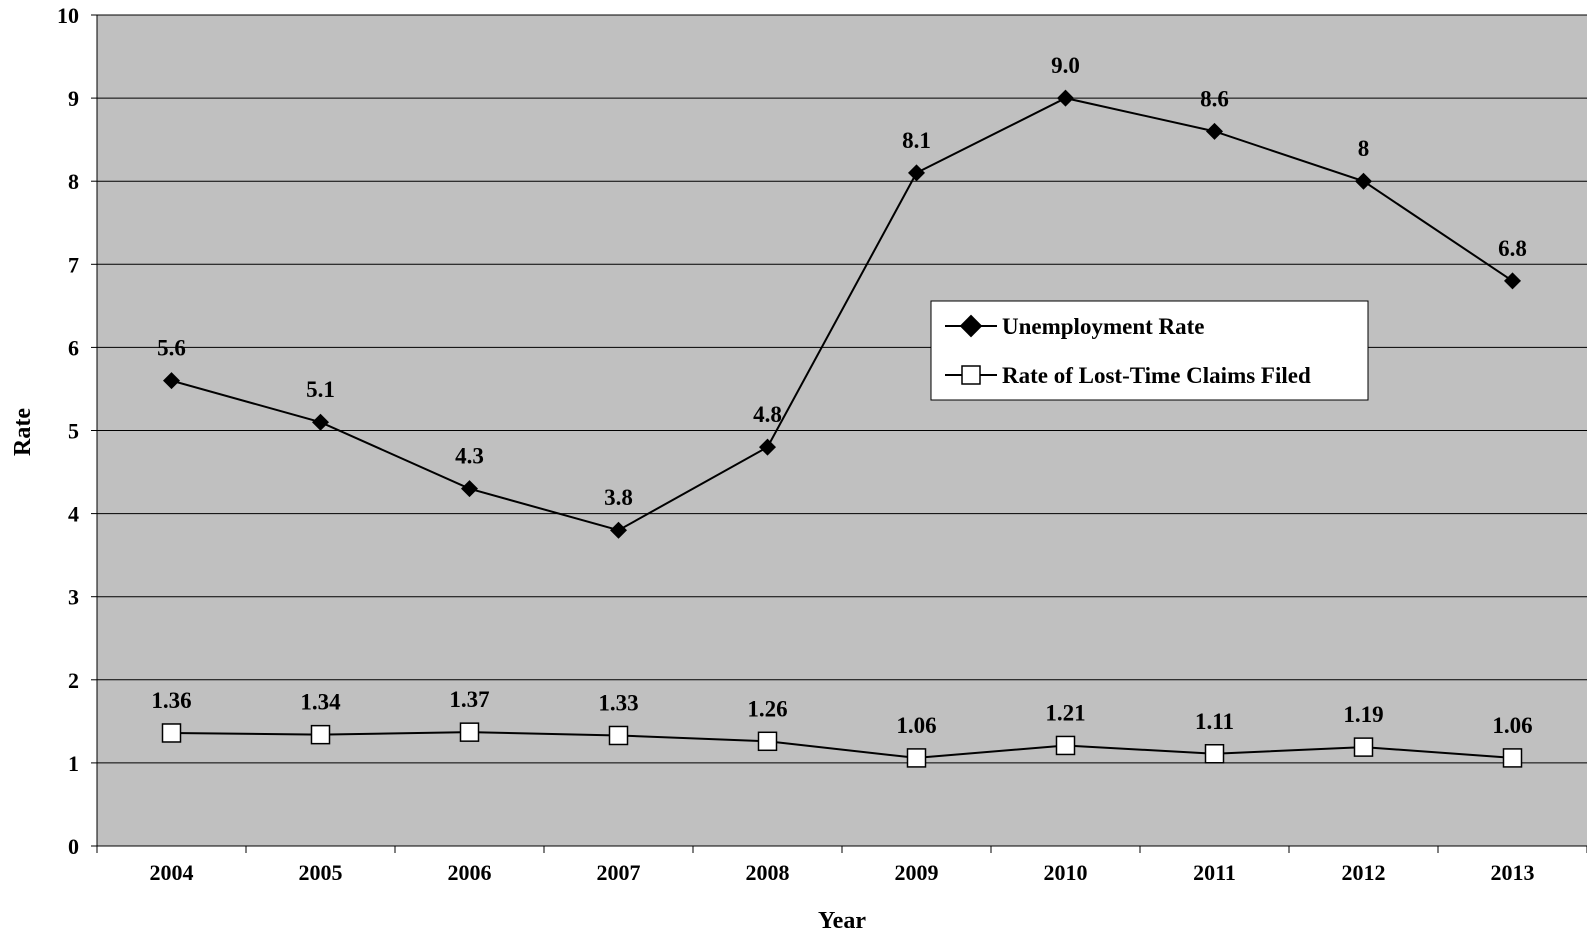 This screenshot has width=1587, height=946. I want to click on data-label: 8, so click(1364, 148).